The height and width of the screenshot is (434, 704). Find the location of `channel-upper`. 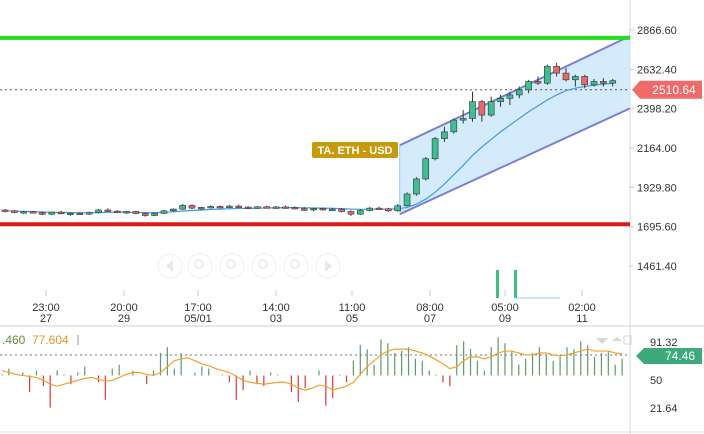

channel-upper is located at coordinates (515, 91).